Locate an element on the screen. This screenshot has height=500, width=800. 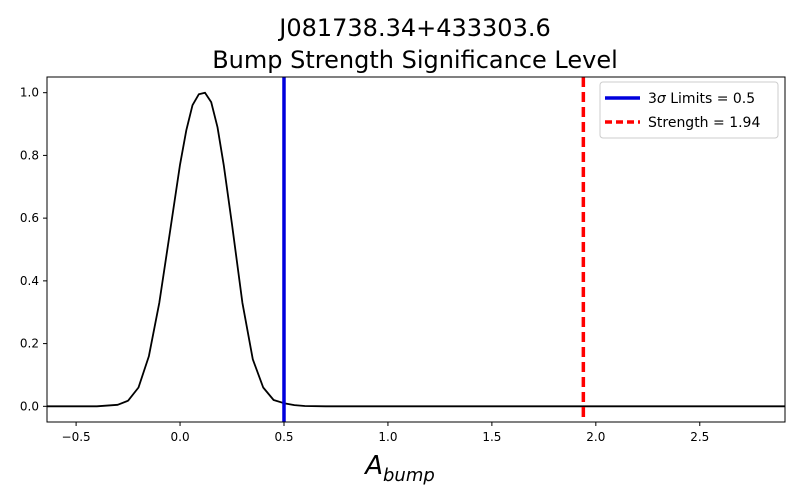
x-tick-label: 0.5 is located at coordinates (283, 437).